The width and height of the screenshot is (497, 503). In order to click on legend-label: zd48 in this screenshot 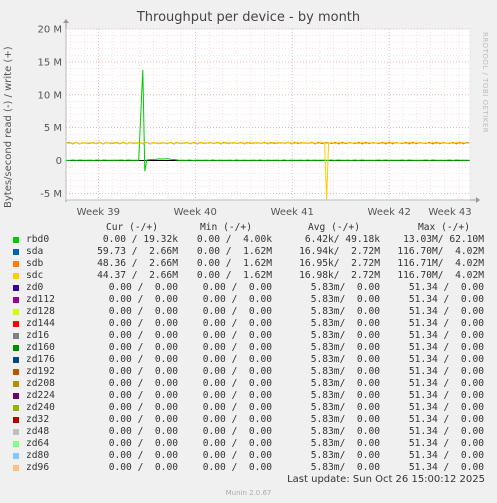, I will do `click(38, 431)`.